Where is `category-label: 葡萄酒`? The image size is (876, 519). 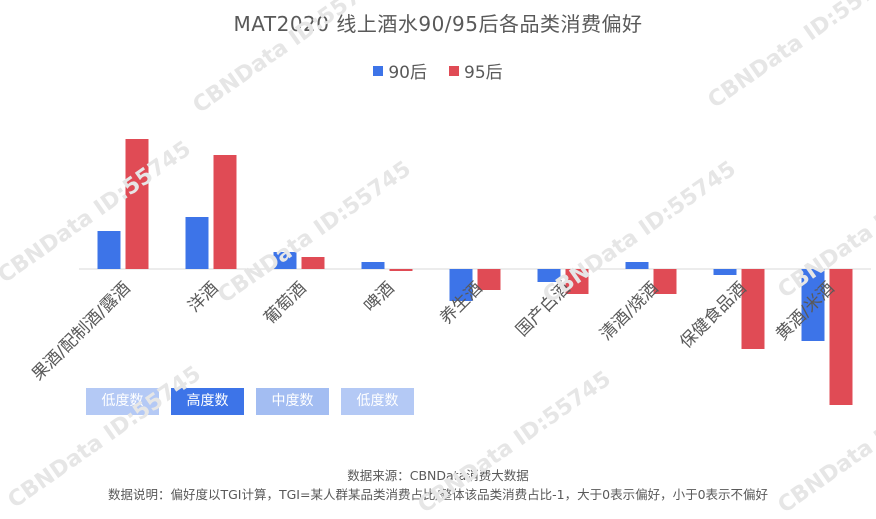 category-label: 葡萄酒 is located at coordinates (285, 303).